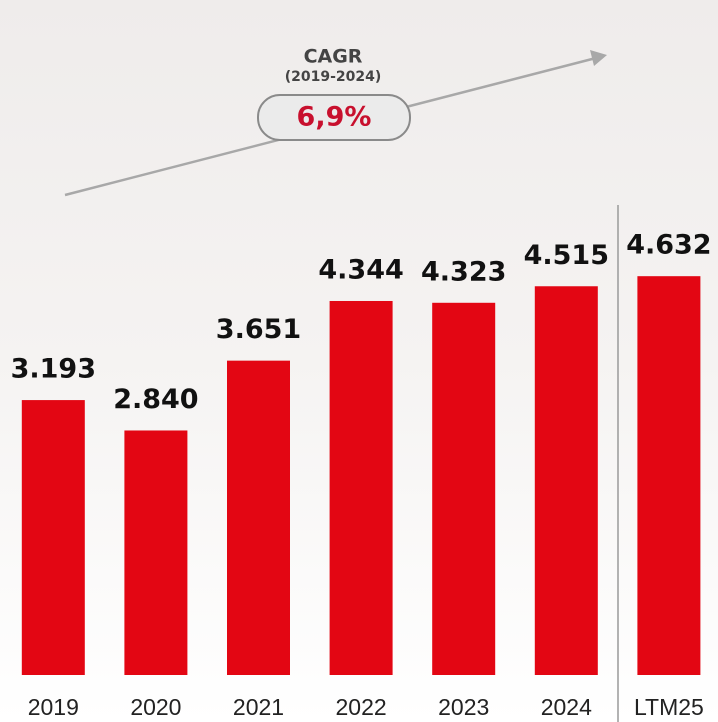 This screenshot has width=718, height=722. I want to click on cagr-period: (2019-2024), so click(333, 77).